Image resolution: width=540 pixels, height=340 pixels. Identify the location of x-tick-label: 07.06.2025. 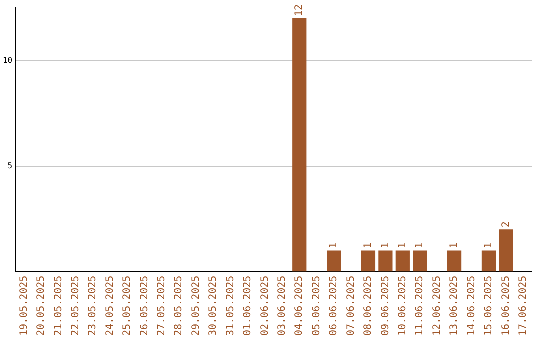
(351, 306).